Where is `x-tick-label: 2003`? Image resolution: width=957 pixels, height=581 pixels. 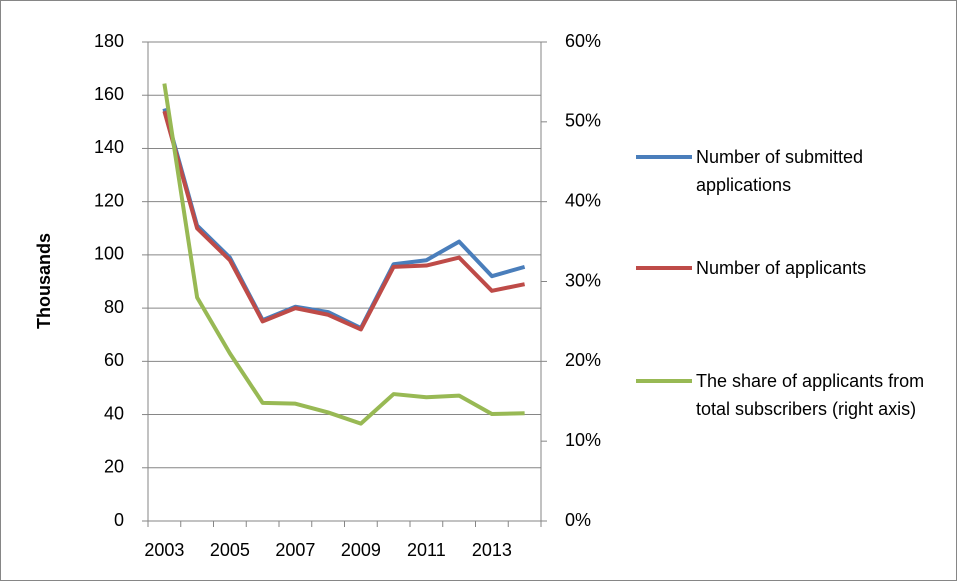
x-tick-label: 2003 is located at coordinates (164, 550).